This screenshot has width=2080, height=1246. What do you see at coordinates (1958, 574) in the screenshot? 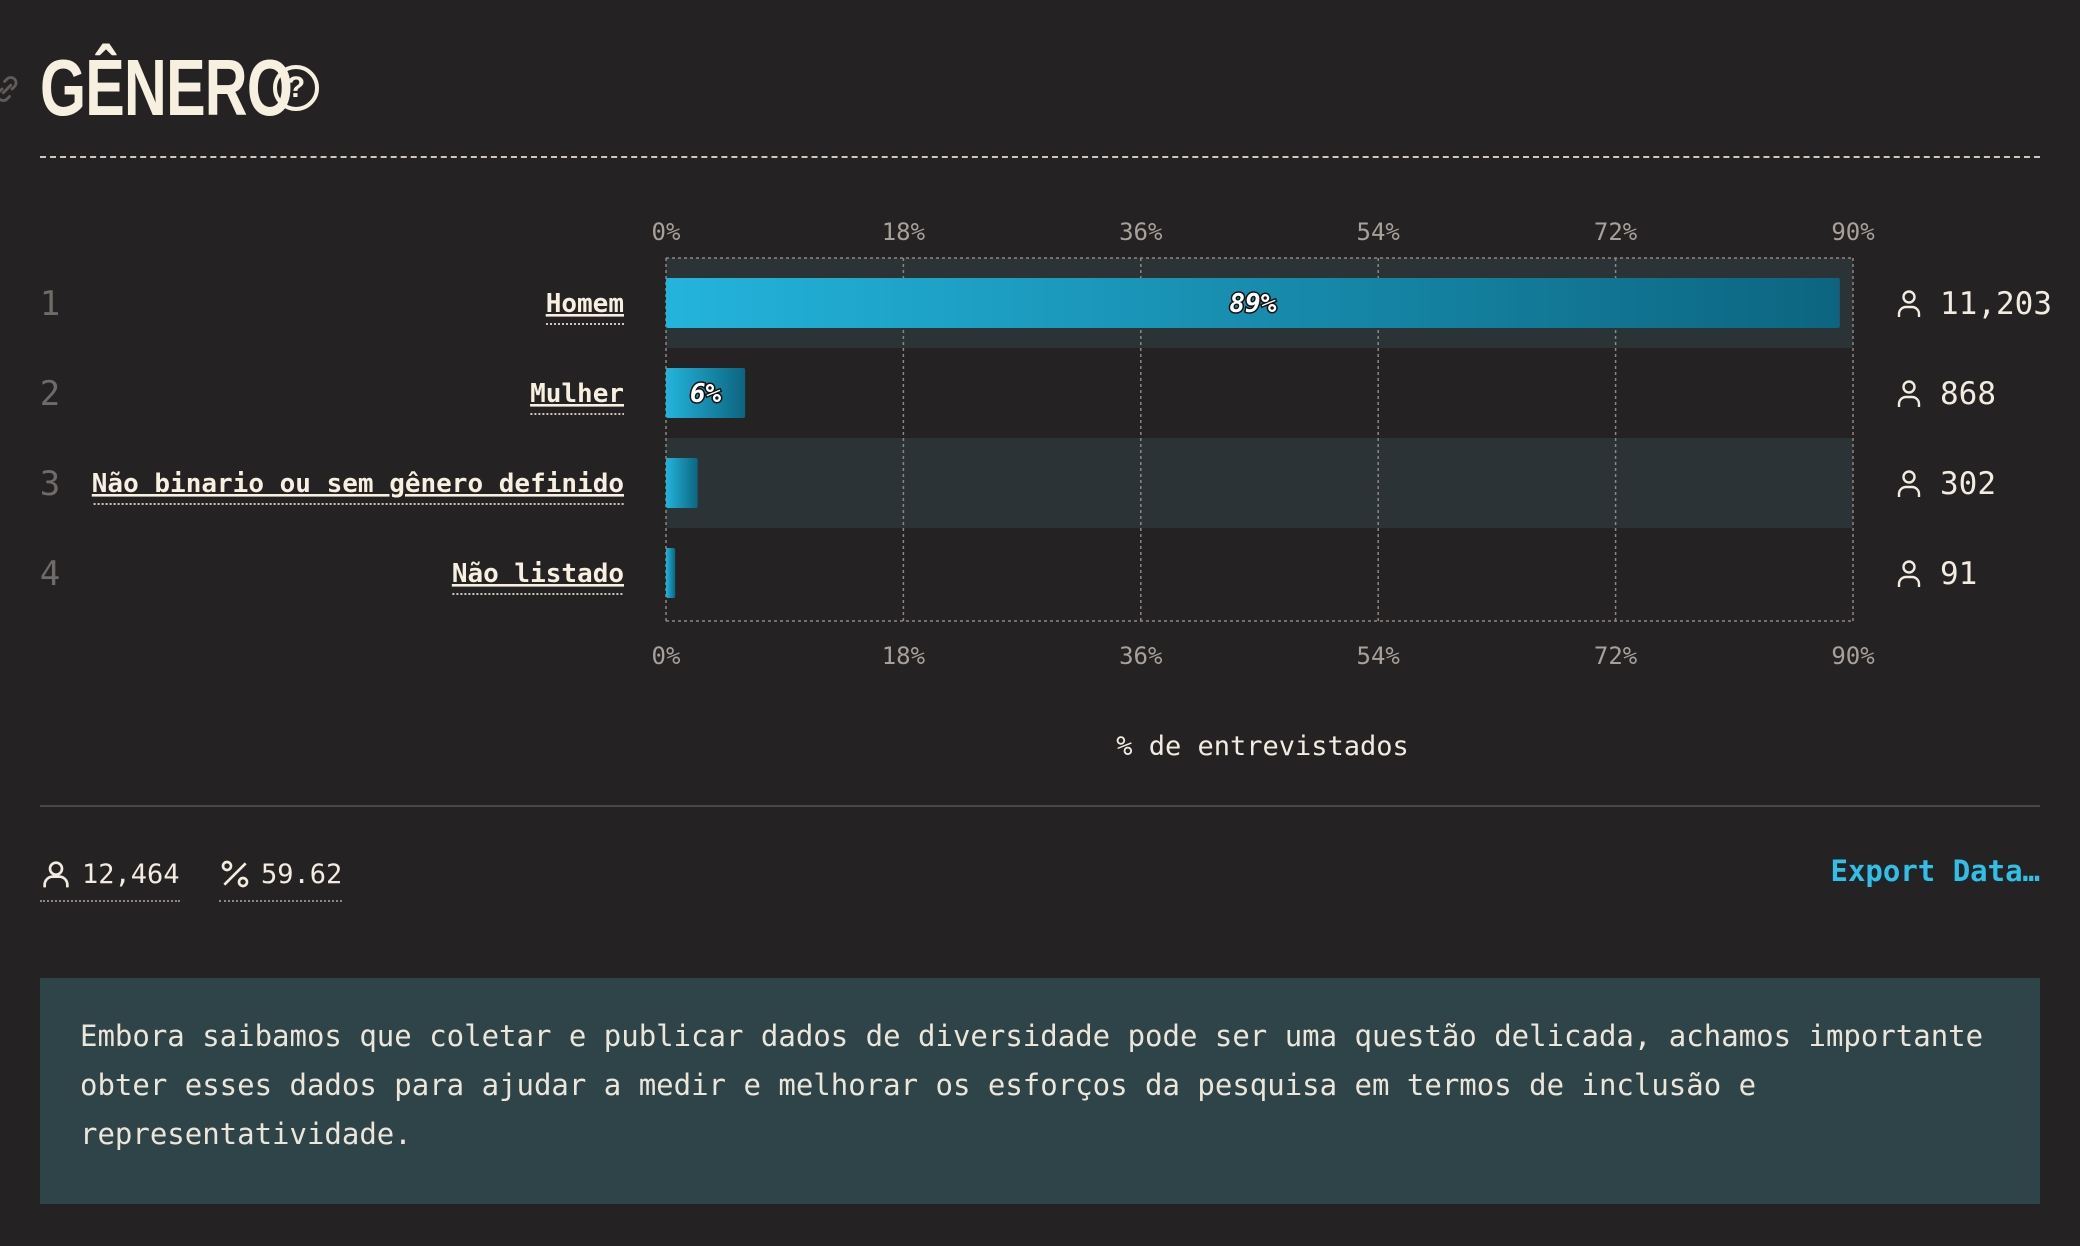
I see `respondent-count: 91` at bounding box center [1958, 574].